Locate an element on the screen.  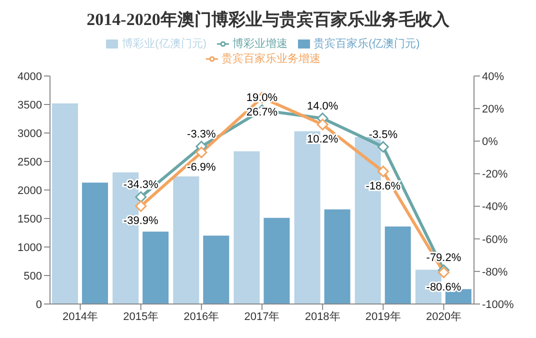
y2-tick-label: 0% is located at coordinates (490, 142).